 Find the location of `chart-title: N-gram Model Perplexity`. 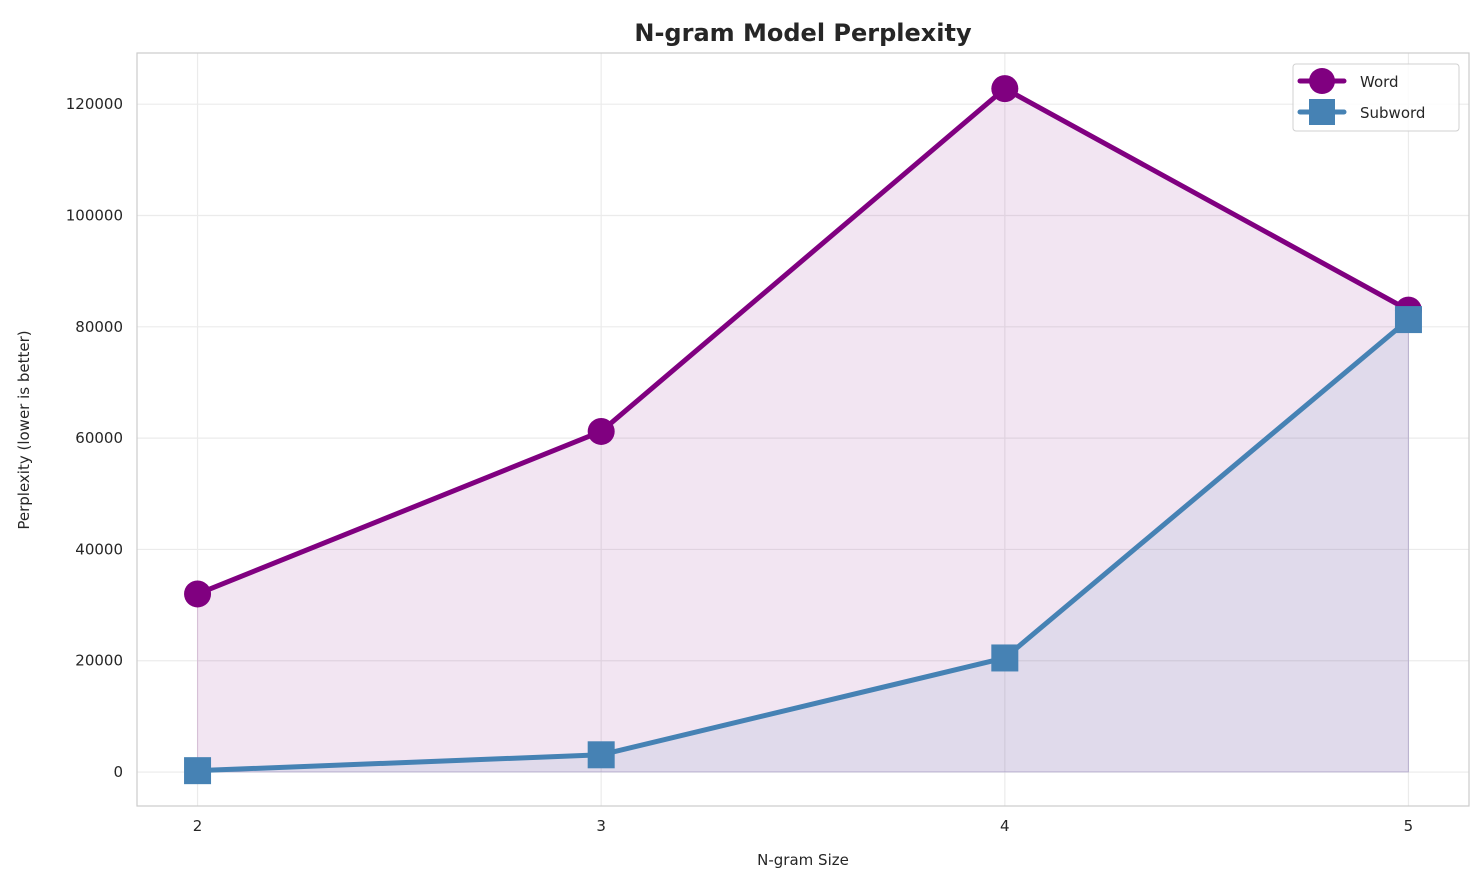

chart-title: N-gram Model Perplexity is located at coordinates (803, 33).